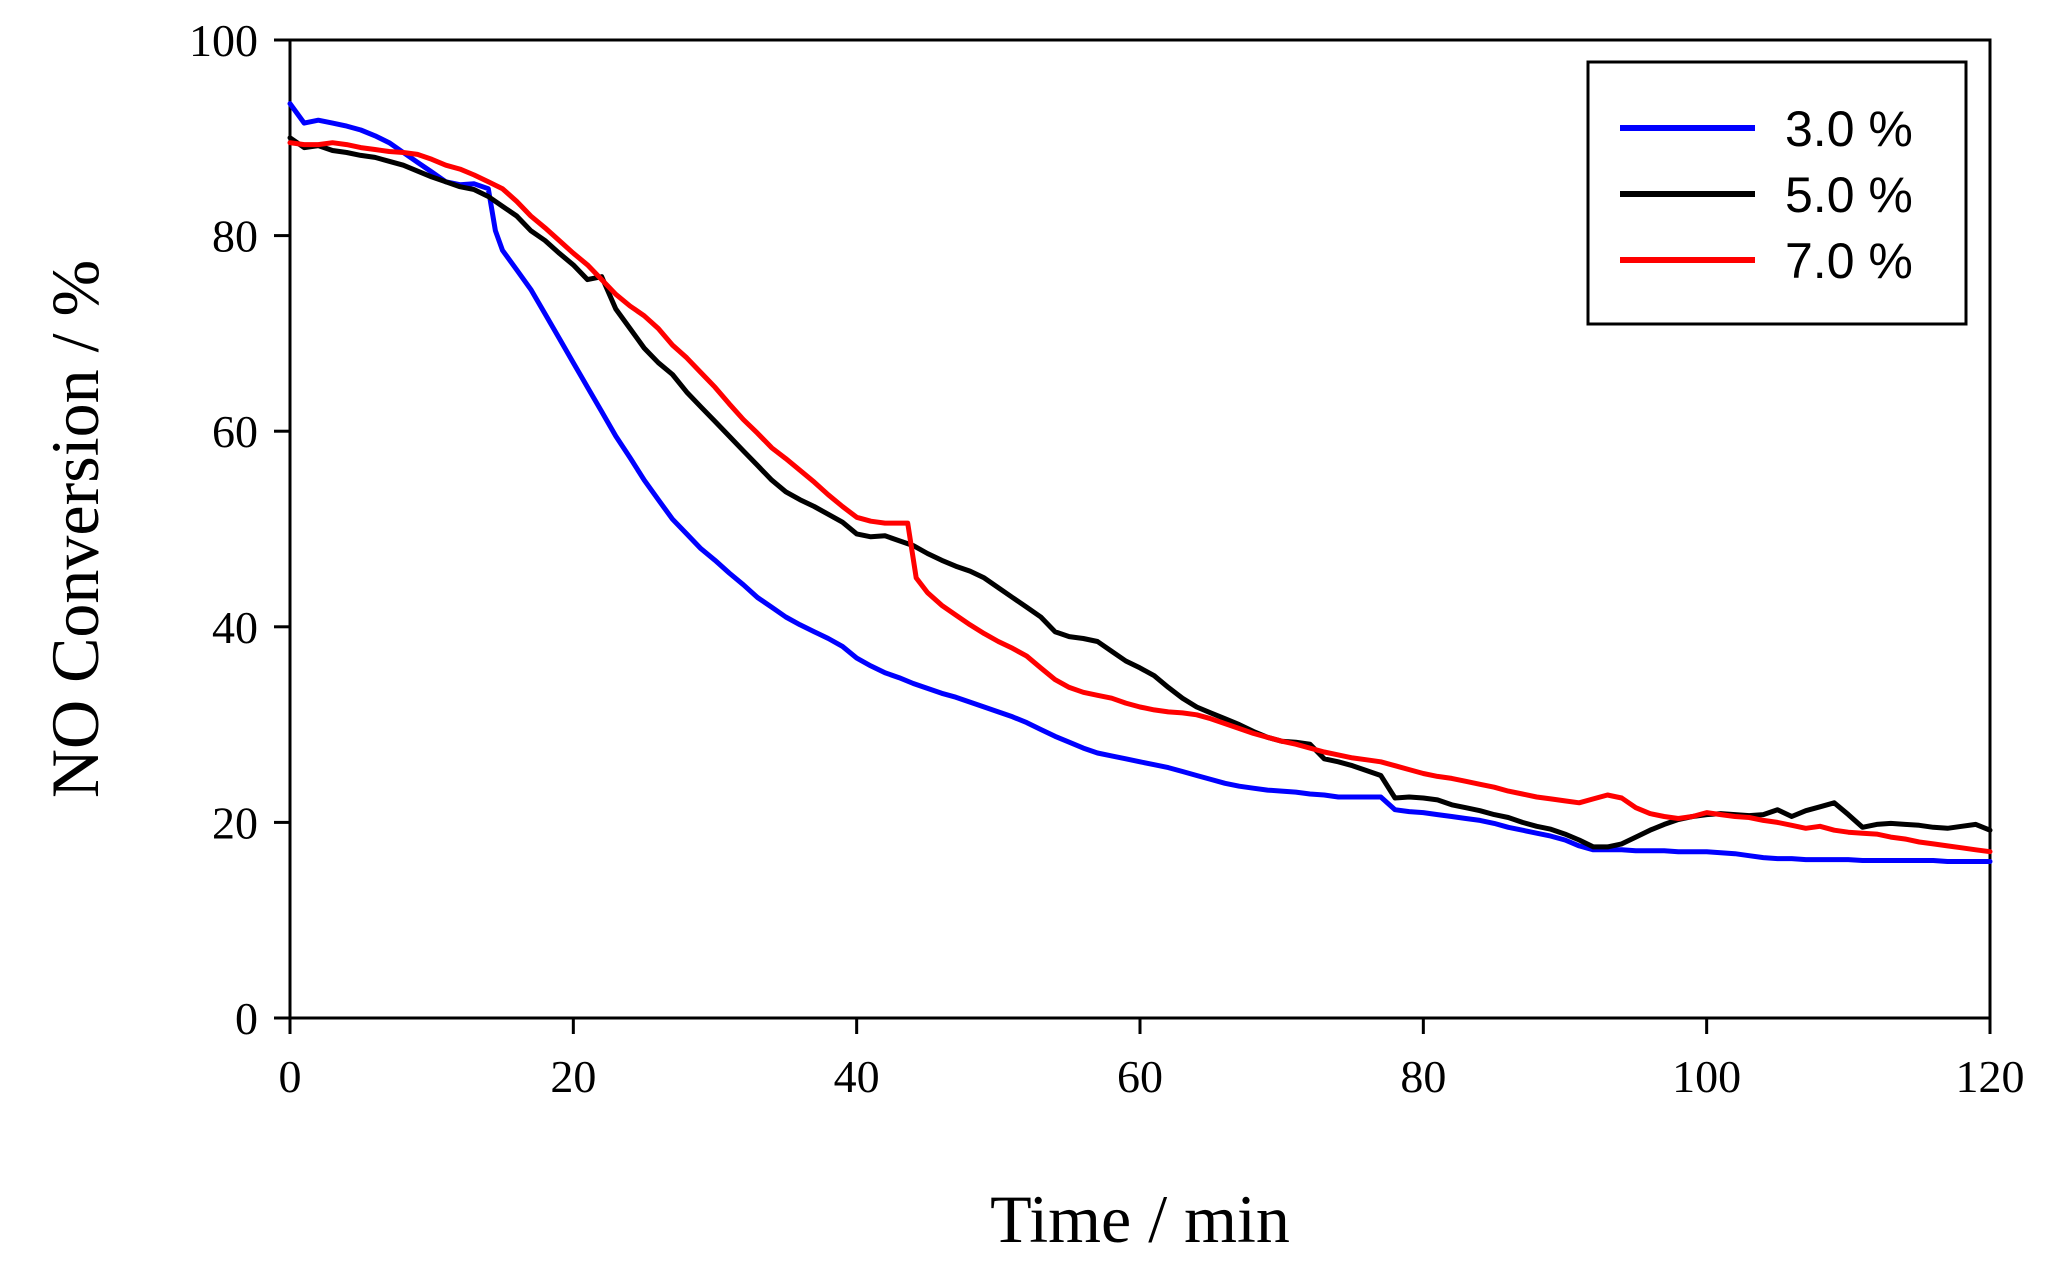 The image size is (2049, 1263). I want to click on legend: 3.0 % 5.0 % 7.0 %, so click(1777, 193).